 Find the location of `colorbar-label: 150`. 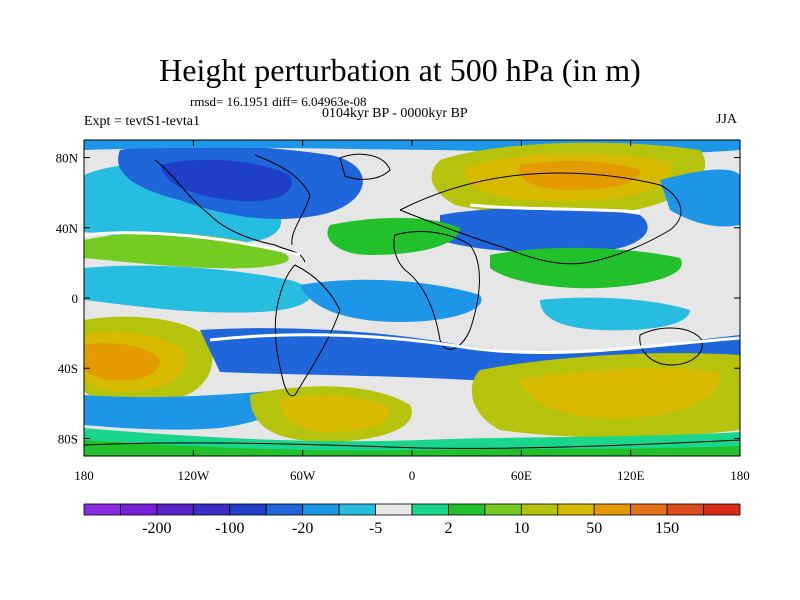

colorbar-label: 150 is located at coordinates (667, 528).